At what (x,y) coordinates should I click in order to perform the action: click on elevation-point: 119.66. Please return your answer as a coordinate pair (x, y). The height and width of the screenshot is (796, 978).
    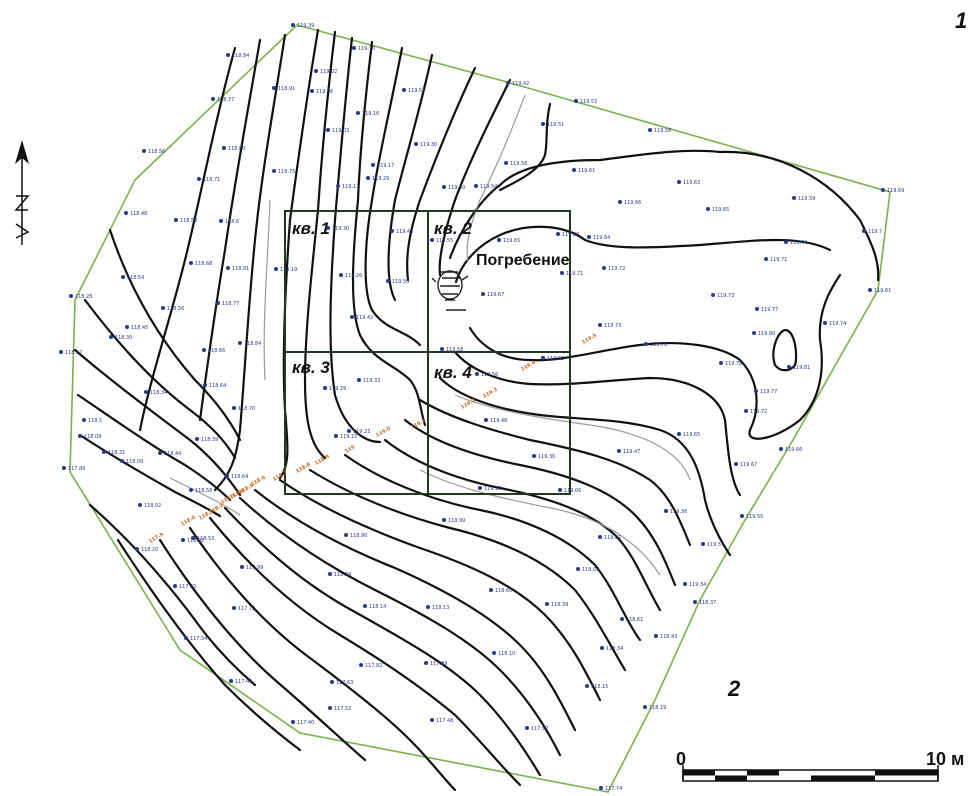
    Looking at the image, I should click on (629, 203).